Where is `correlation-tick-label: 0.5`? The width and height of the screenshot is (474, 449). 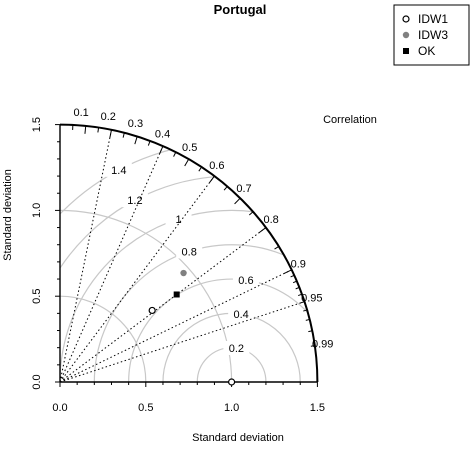
correlation-tick-label: 0.5 is located at coordinates (189, 148).